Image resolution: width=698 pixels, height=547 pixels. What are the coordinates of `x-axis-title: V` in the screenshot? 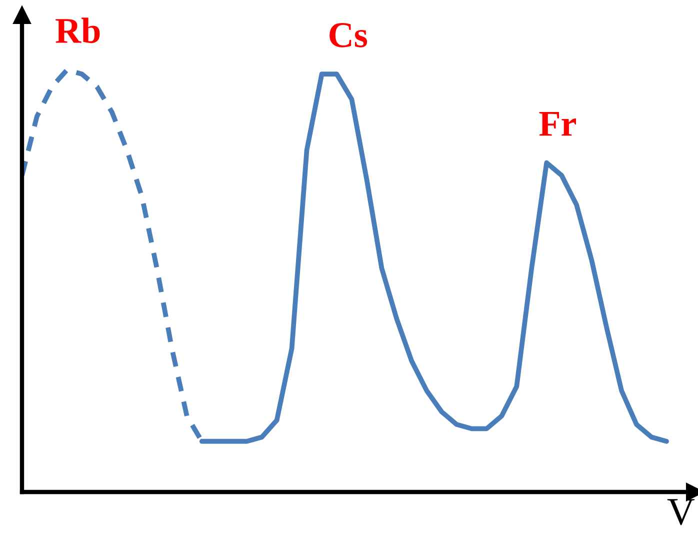 It's located at (681, 512).